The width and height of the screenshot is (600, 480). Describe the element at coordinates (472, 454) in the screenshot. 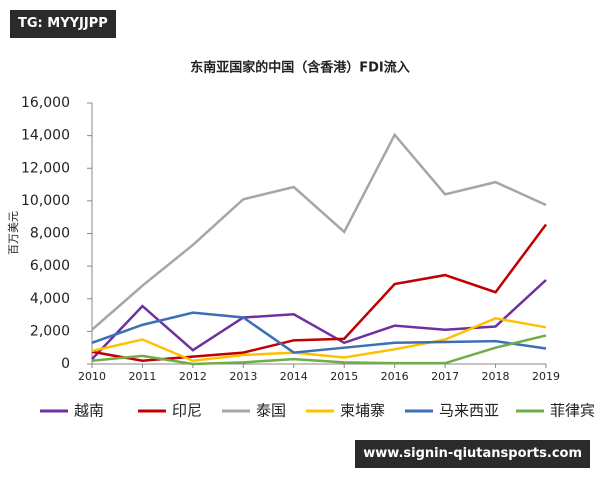

I see `watermark: www.signin-qiutansports.com` at that location.